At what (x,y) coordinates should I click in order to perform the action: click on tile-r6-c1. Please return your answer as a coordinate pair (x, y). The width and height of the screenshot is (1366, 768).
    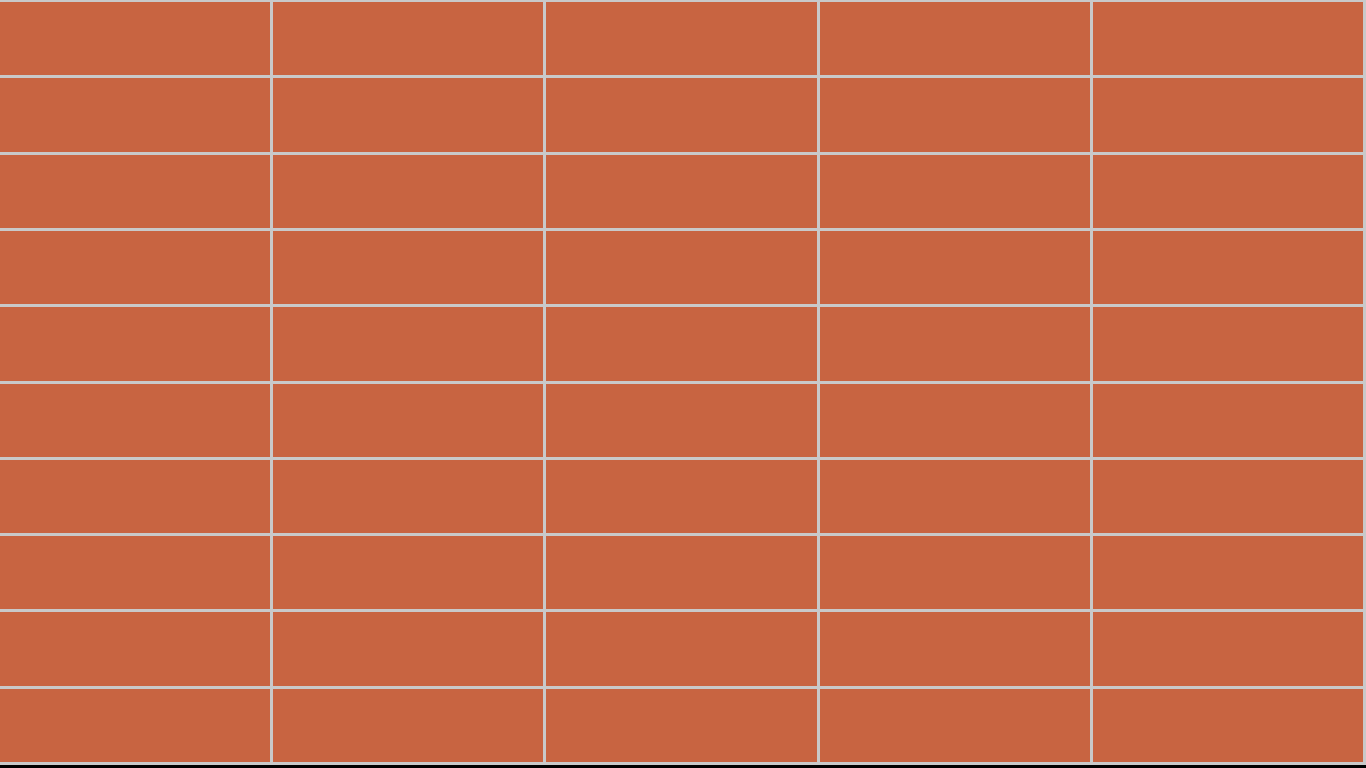
    Looking at the image, I should click on (135, 420).